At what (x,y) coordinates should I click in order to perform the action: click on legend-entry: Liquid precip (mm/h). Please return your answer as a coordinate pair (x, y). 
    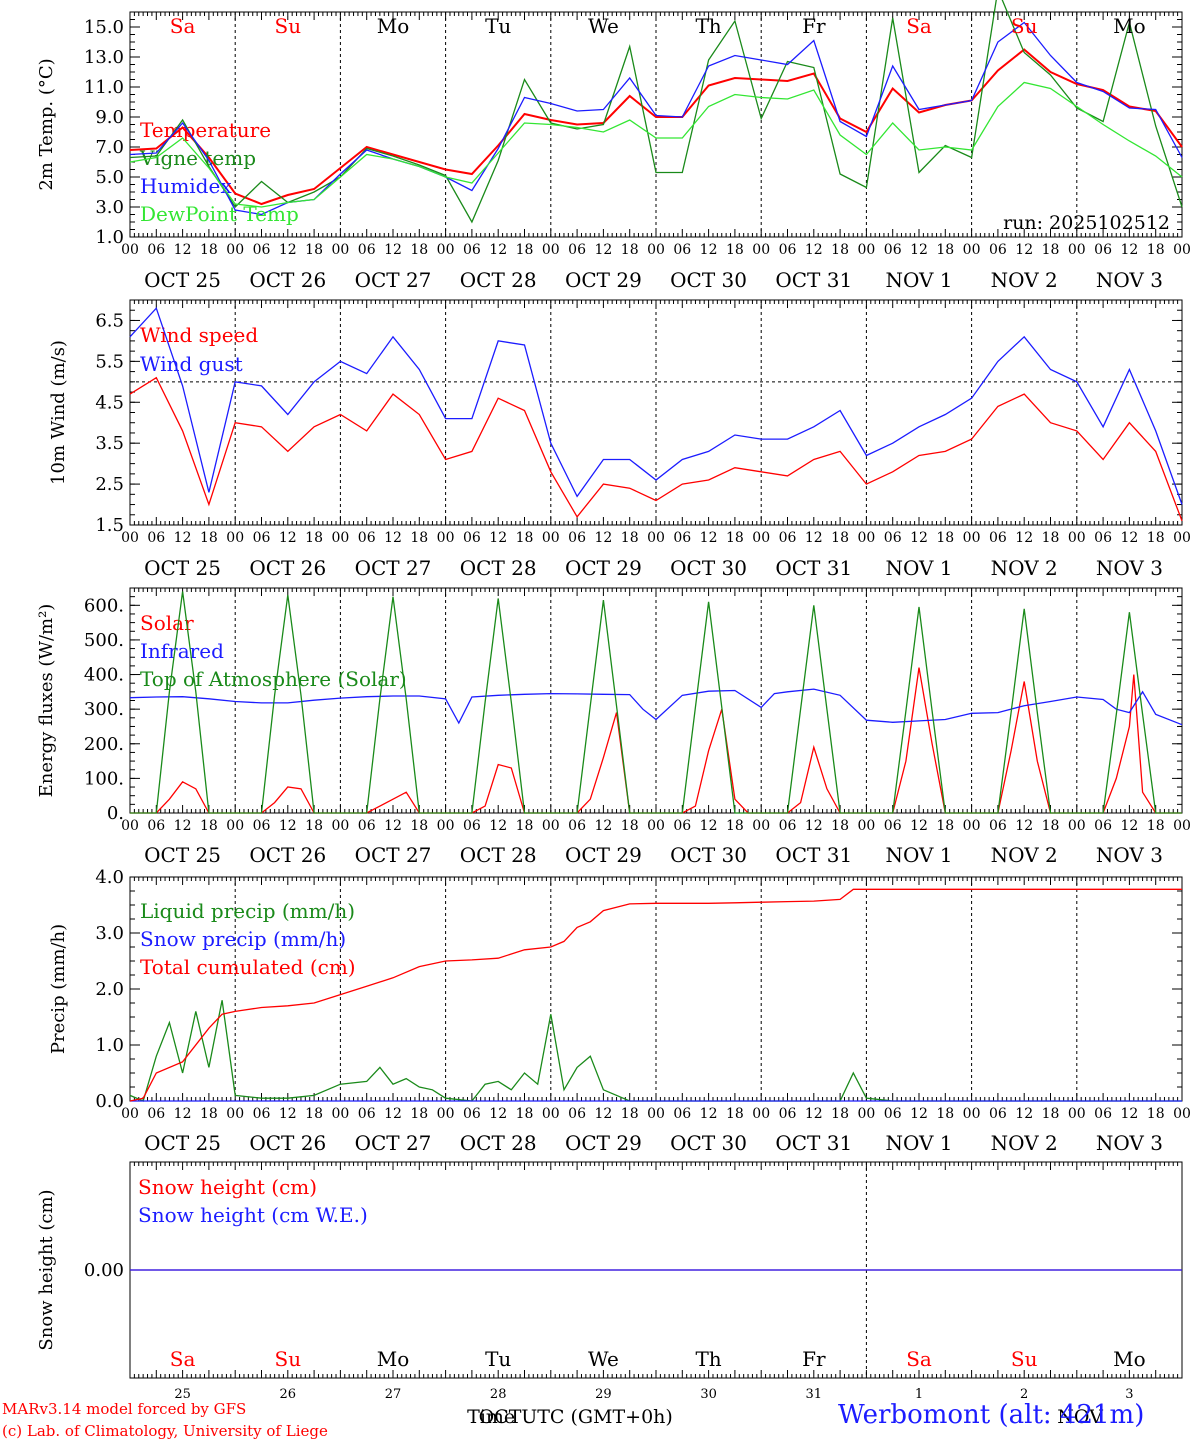
    Looking at the image, I should click on (247, 911).